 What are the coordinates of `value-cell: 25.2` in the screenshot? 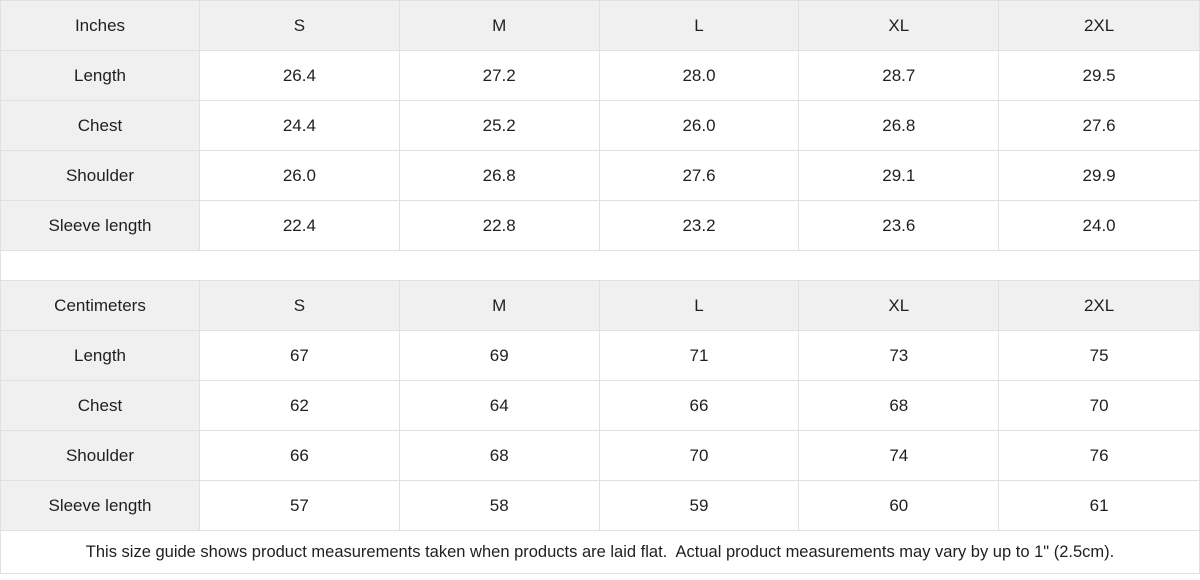 It's located at (499, 126).